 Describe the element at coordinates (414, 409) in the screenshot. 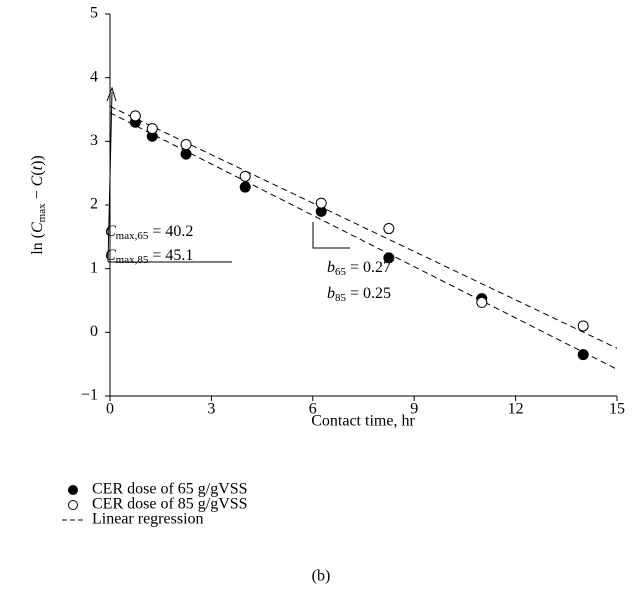

I see `x-tick-label: 9` at that location.